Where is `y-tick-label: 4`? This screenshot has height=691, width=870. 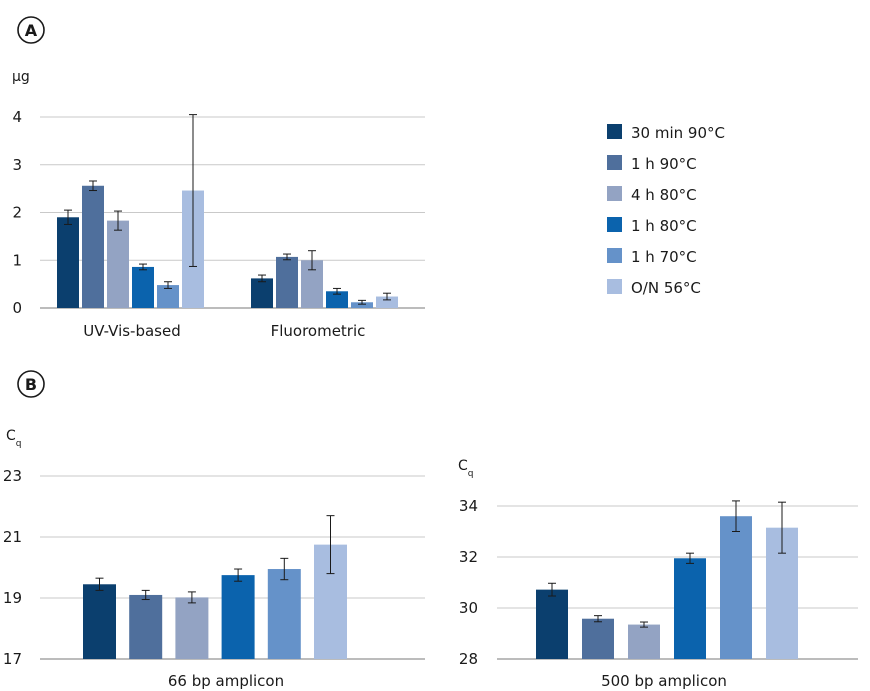
y-tick-label: 4 is located at coordinates (17, 117).